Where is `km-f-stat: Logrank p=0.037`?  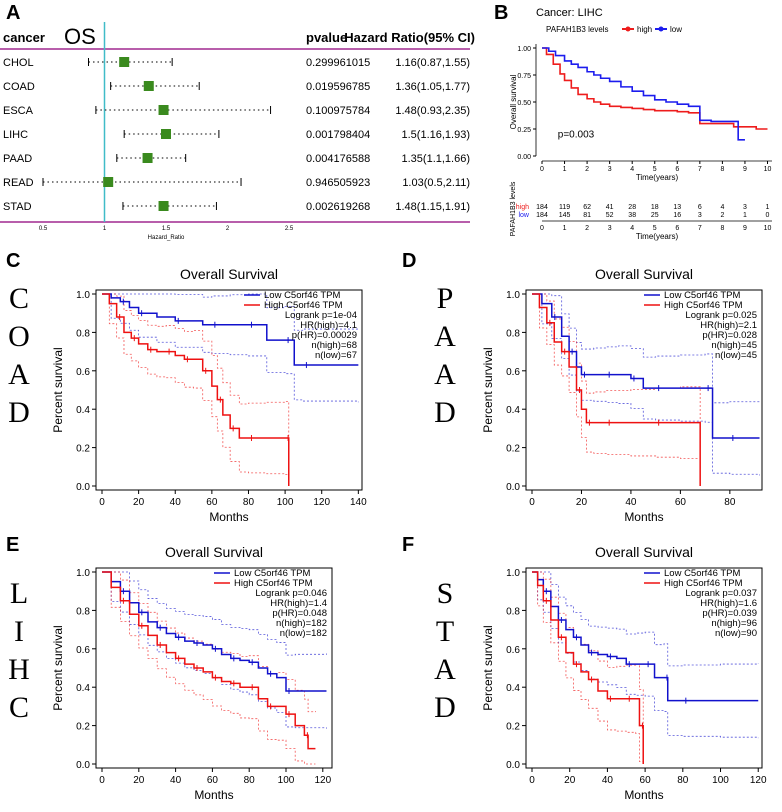
km-f-stat: Logrank p=0.037 is located at coordinates (721, 593).